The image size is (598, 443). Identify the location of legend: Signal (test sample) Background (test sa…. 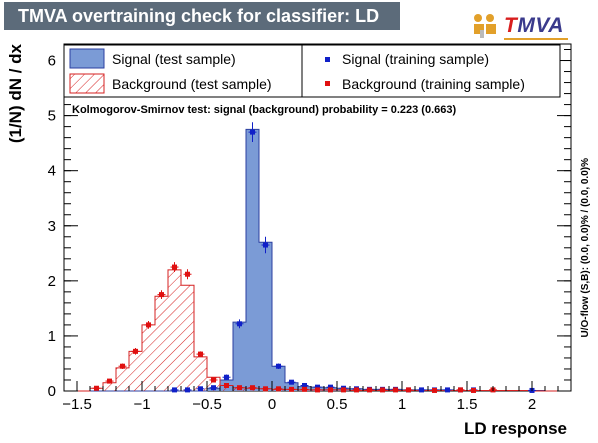
(312, 71).